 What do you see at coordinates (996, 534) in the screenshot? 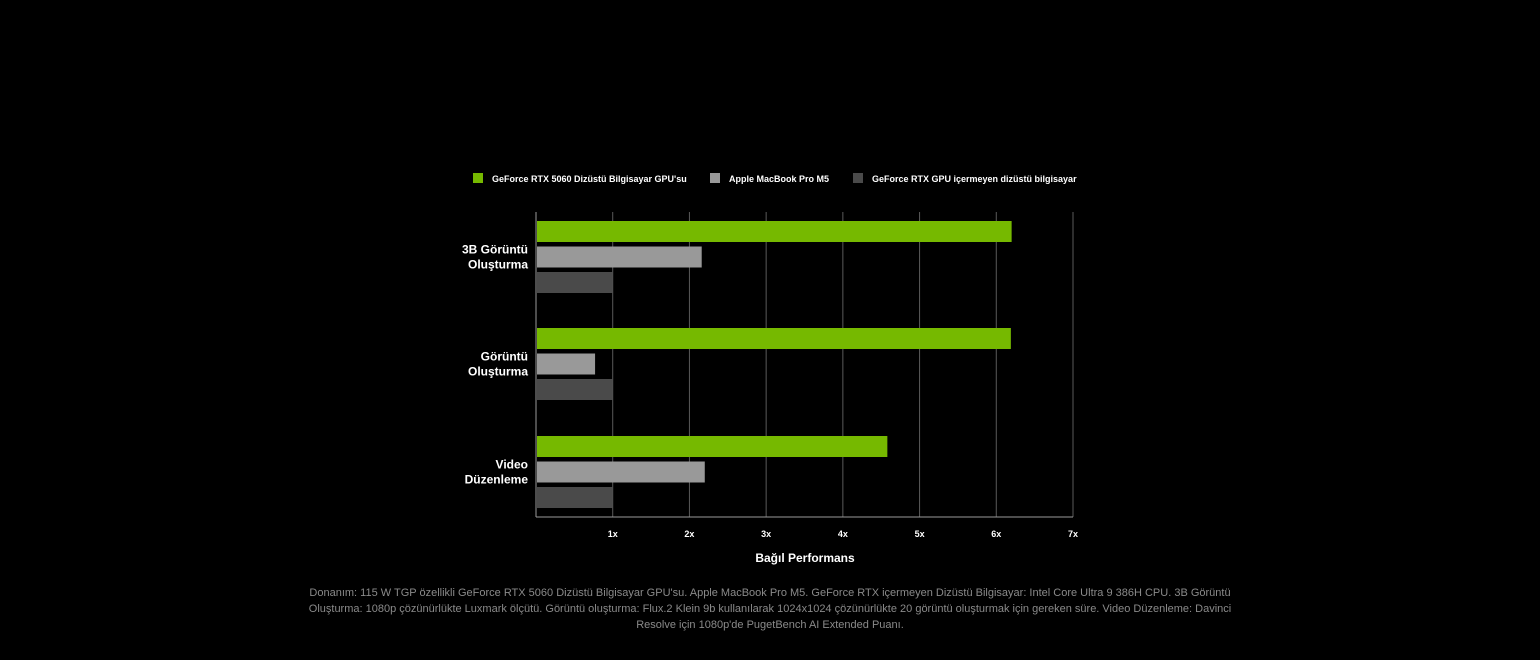
I see `x-tick-label: 6x` at bounding box center [996, 534].